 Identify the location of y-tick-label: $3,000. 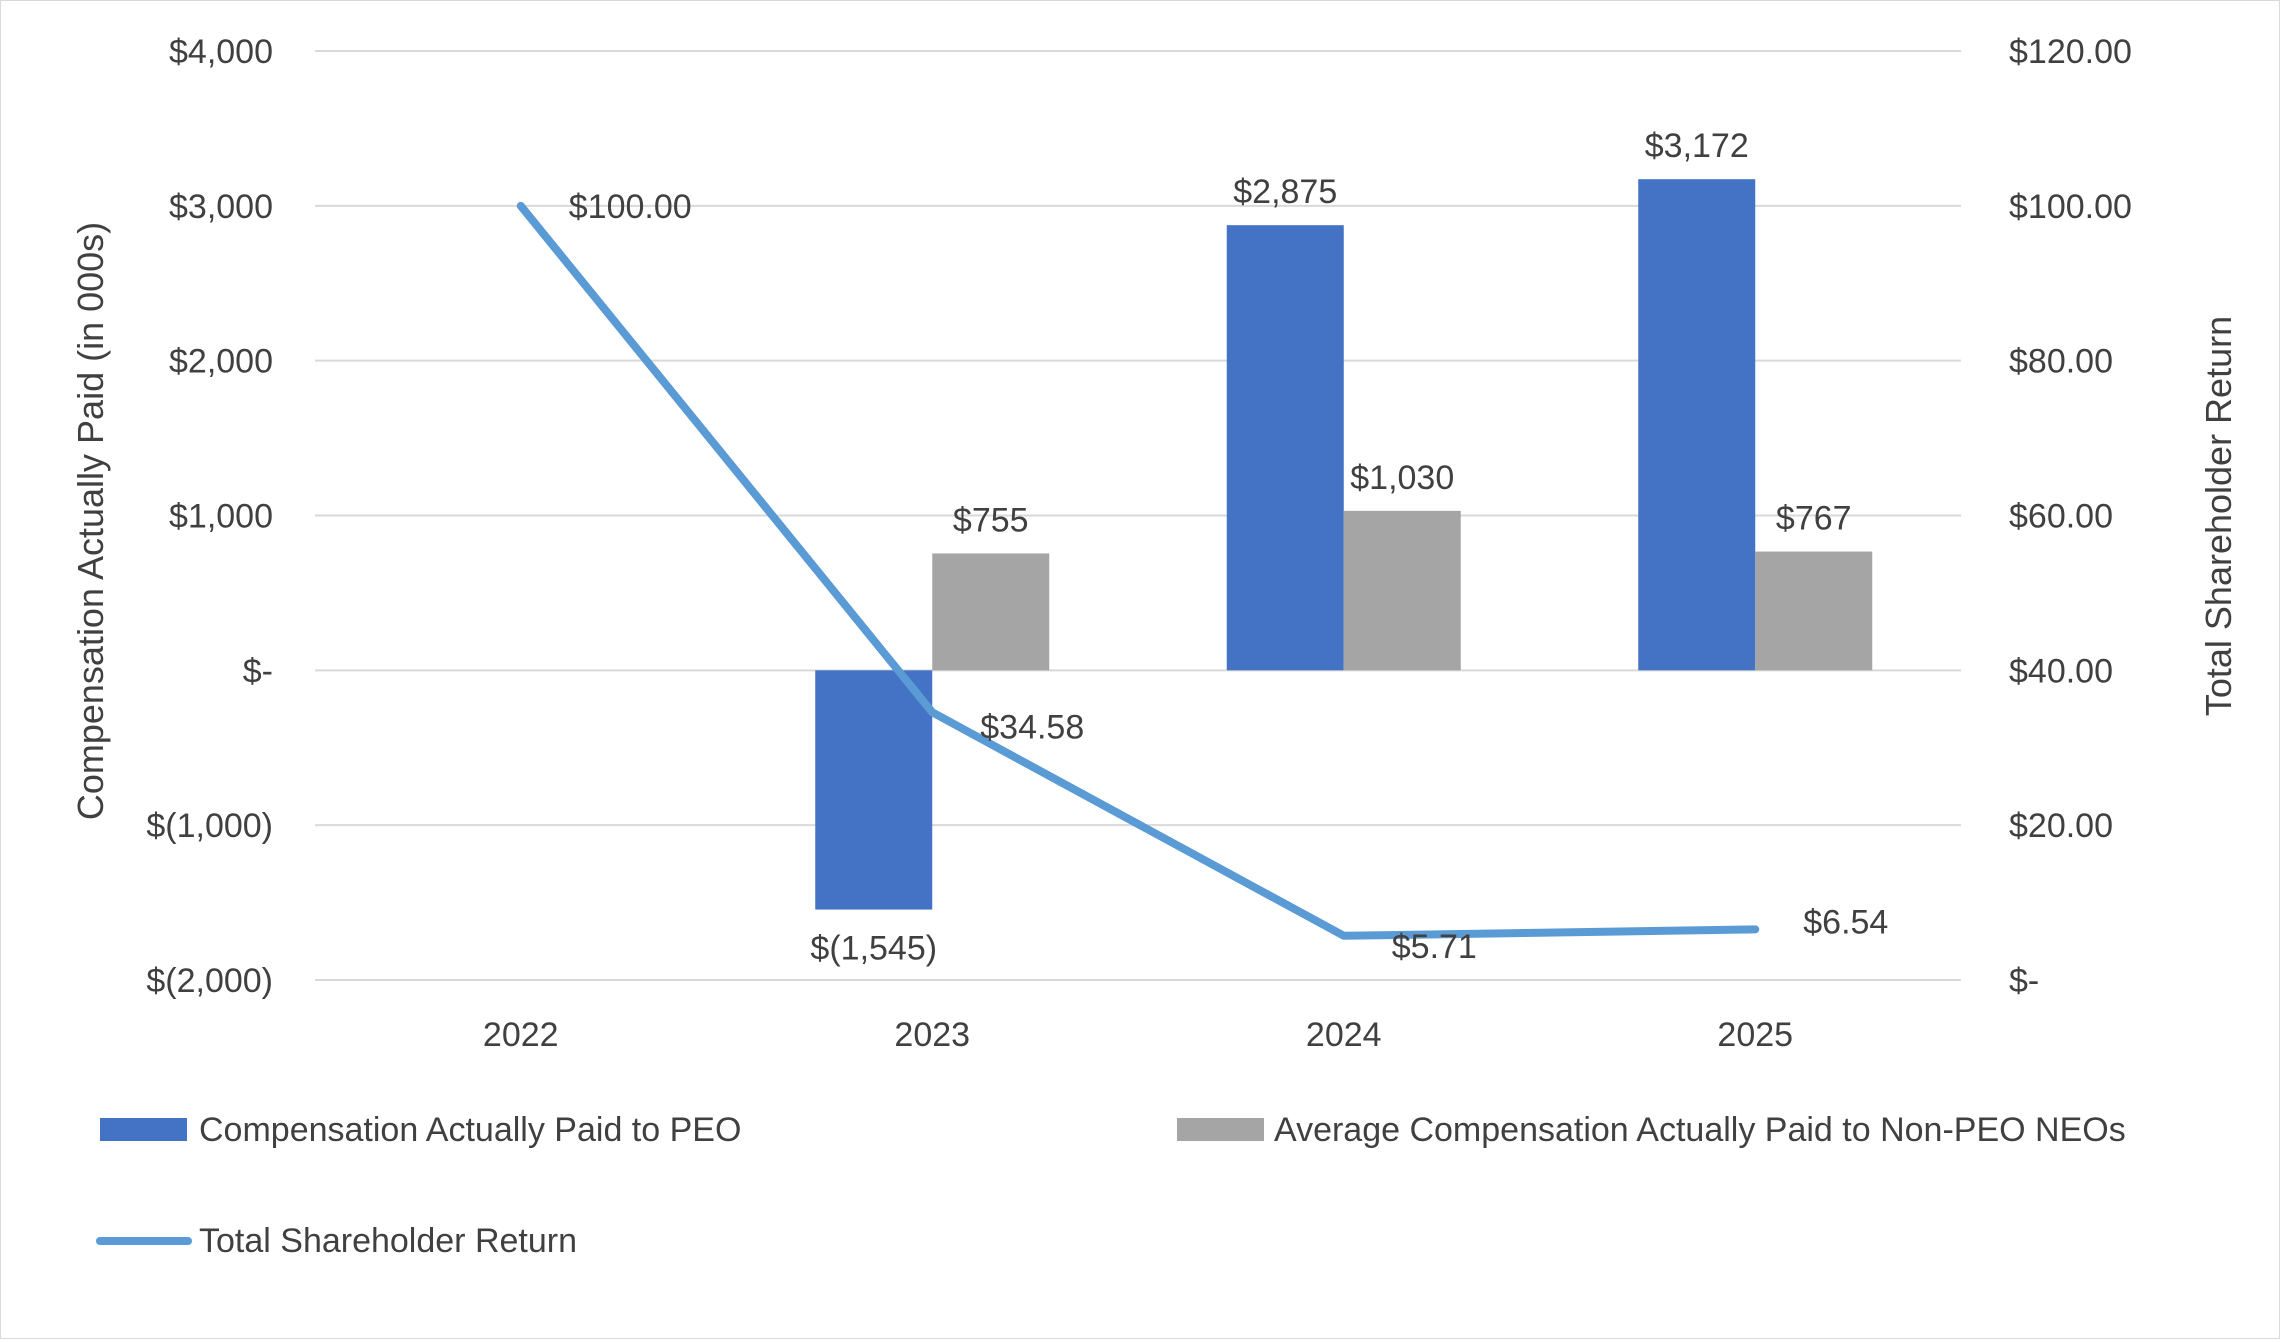
(221, 207).